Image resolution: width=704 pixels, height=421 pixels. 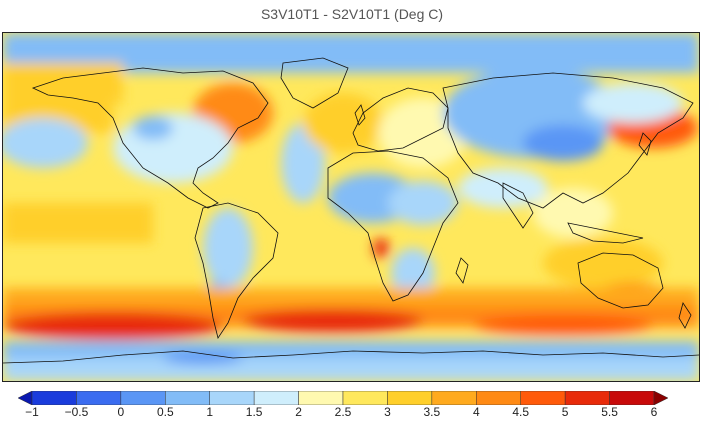 I want to click on colorbar-tick-label: 2.5, so click(x=343, y=412).